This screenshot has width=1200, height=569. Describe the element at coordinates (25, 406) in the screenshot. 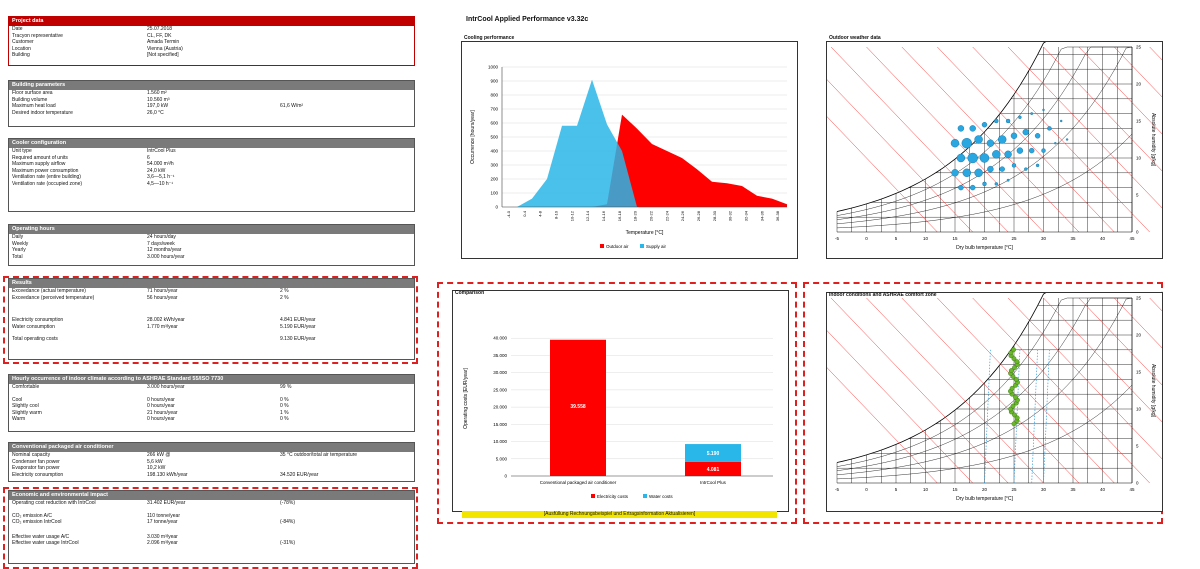

I see `climate-row-label: Slightly cool` at that location.